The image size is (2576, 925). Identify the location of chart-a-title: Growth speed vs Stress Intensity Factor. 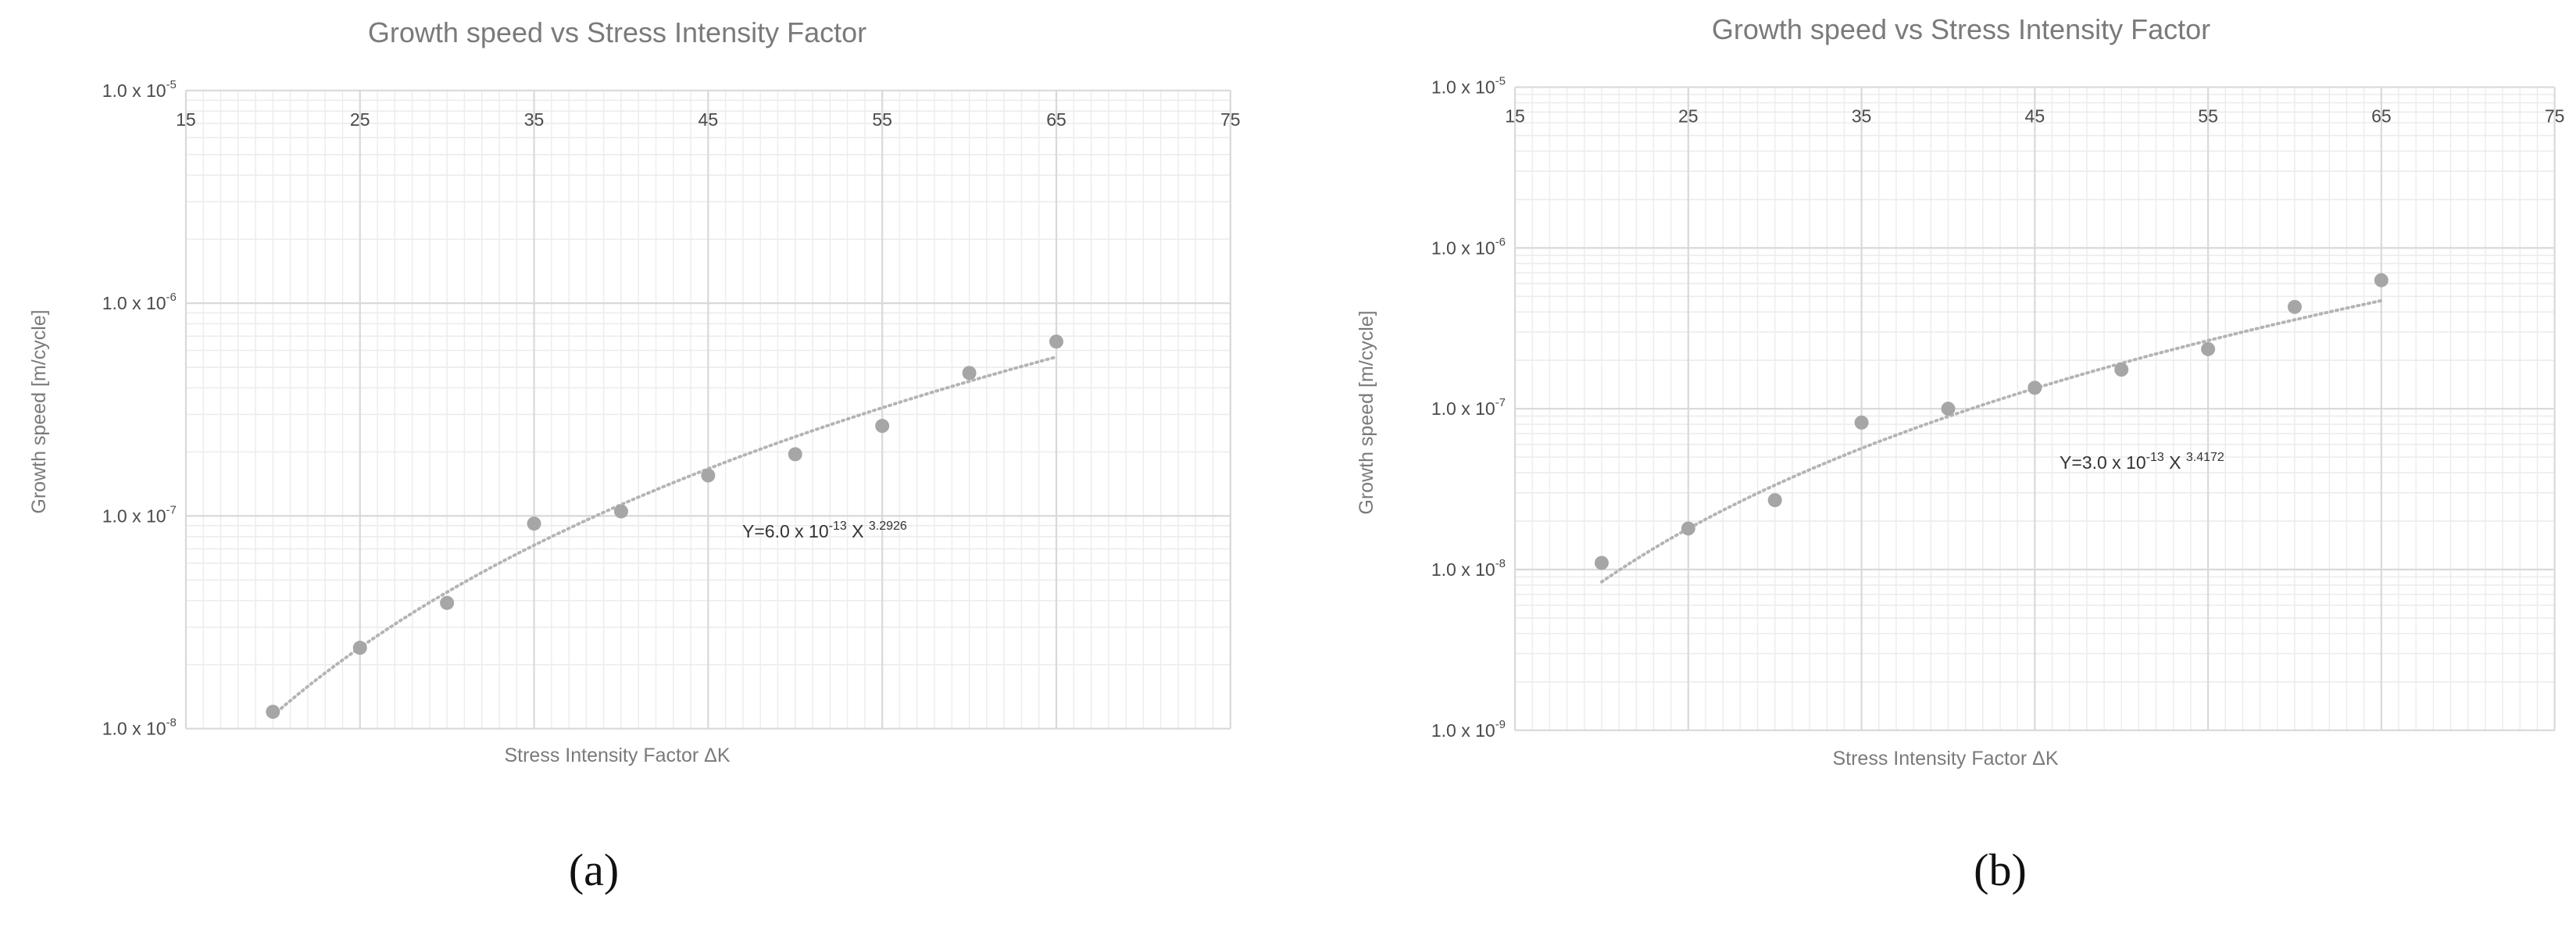
(617, 32).